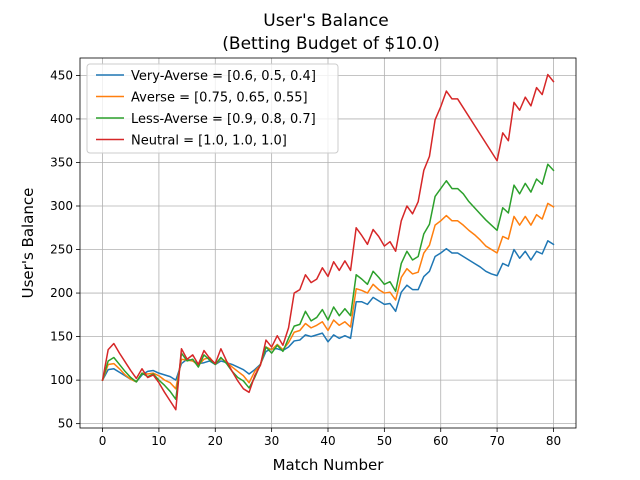 This screenshot has height=480, width=640. I want to click on y-tick-label: 250, so click(61, 250).